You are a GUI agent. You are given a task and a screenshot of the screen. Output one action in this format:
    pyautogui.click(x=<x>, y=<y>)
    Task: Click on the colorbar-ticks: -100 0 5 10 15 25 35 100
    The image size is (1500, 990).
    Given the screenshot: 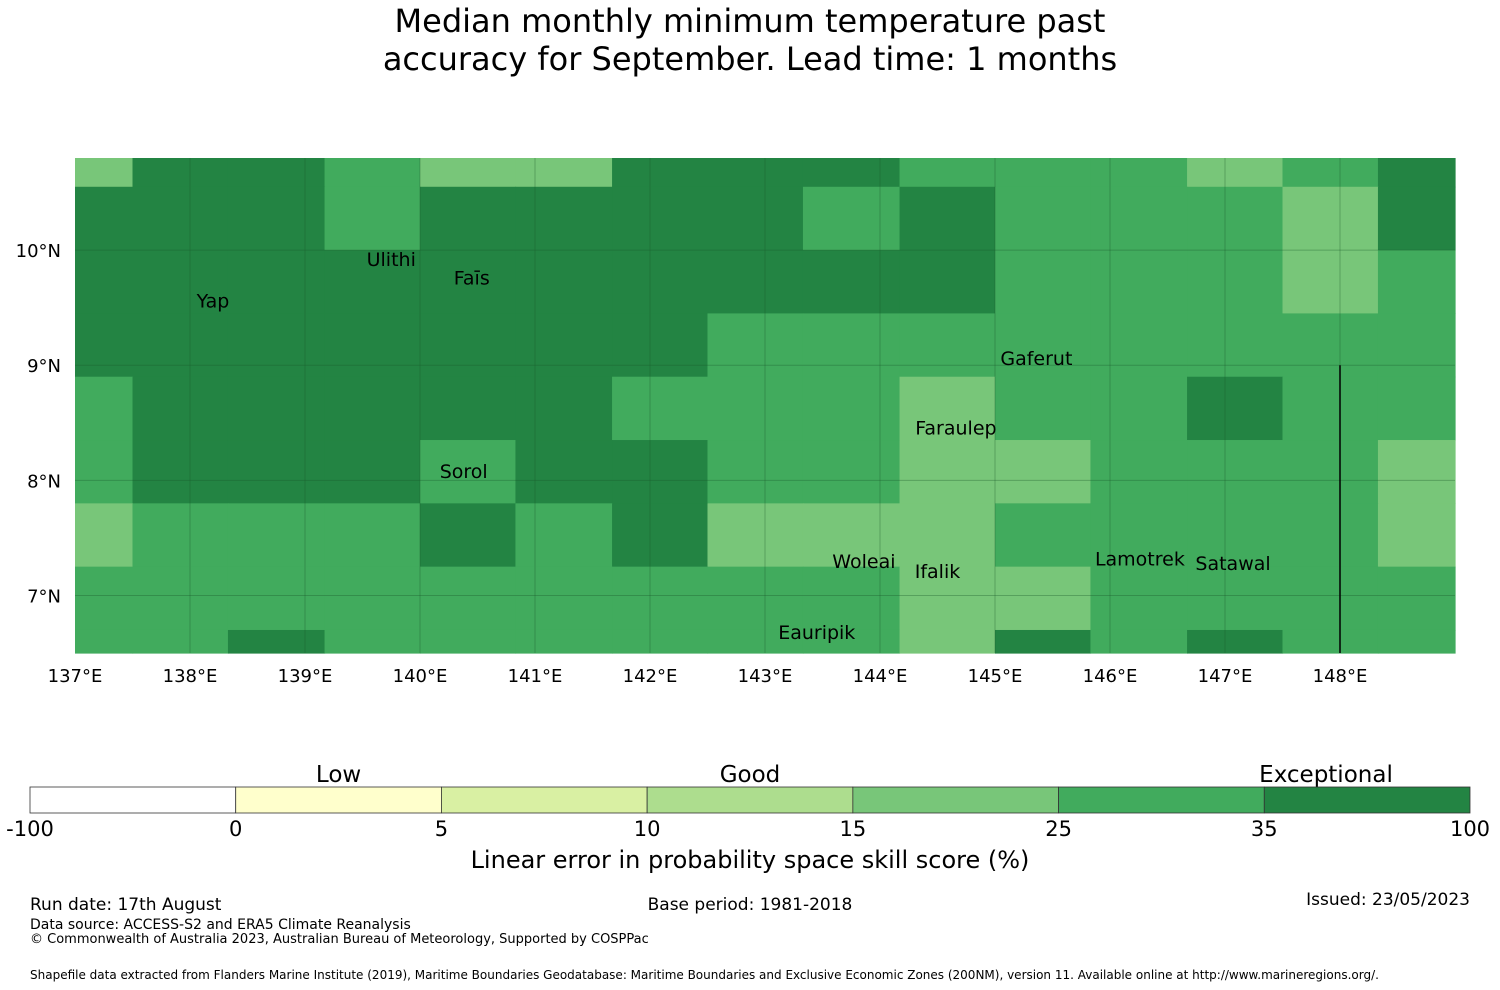 What is the action you would take?
    pyautogui.click(x=748, y=829)
    